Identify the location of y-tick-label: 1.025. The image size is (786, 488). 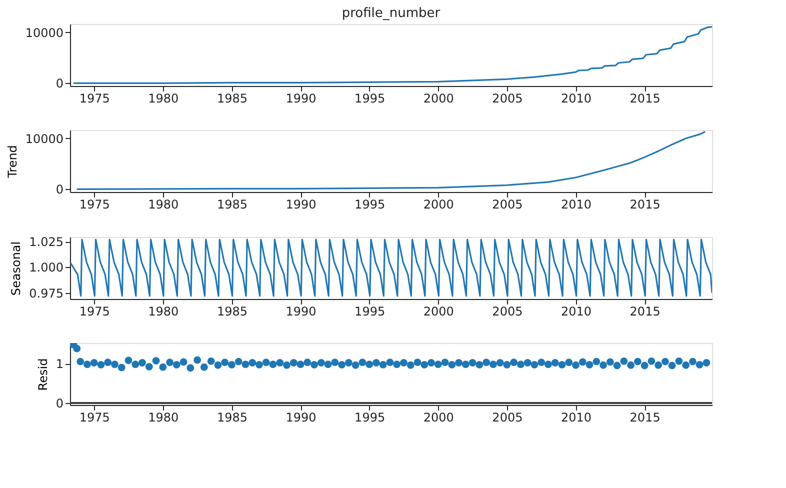
(46, 242).